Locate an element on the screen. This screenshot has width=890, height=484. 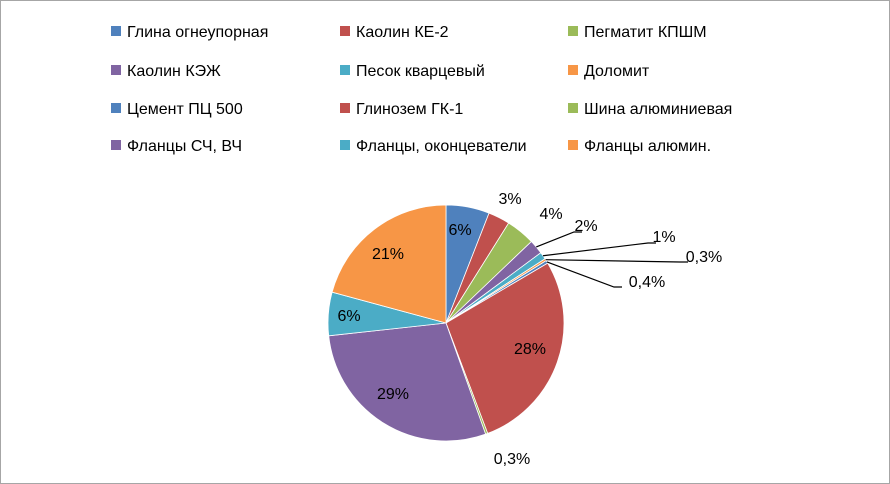
legend-entry: Каолин КЕ-2 is located at coordinates (394, 32).